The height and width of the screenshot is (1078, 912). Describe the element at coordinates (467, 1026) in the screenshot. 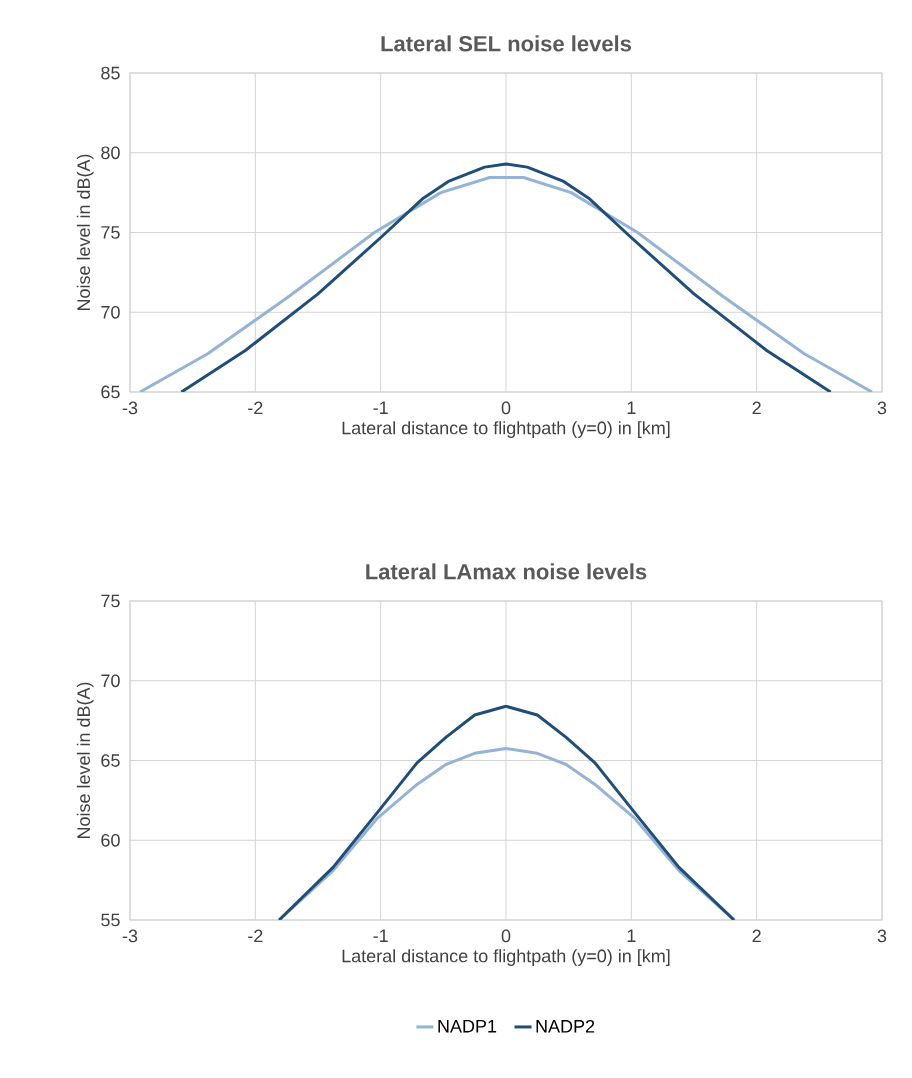

I see `legend-label: NADP1` at that location.